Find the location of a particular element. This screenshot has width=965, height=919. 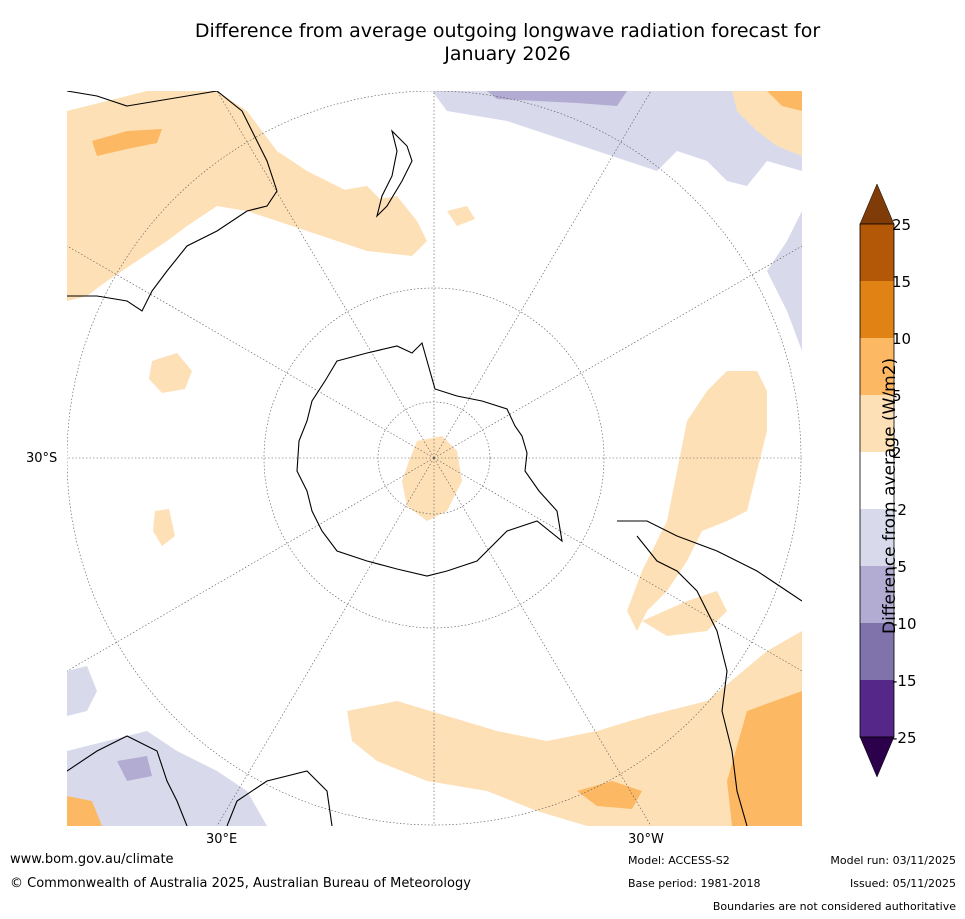

footer-model: Model: ACCESS-S2 is located at coordinates (679, 860).